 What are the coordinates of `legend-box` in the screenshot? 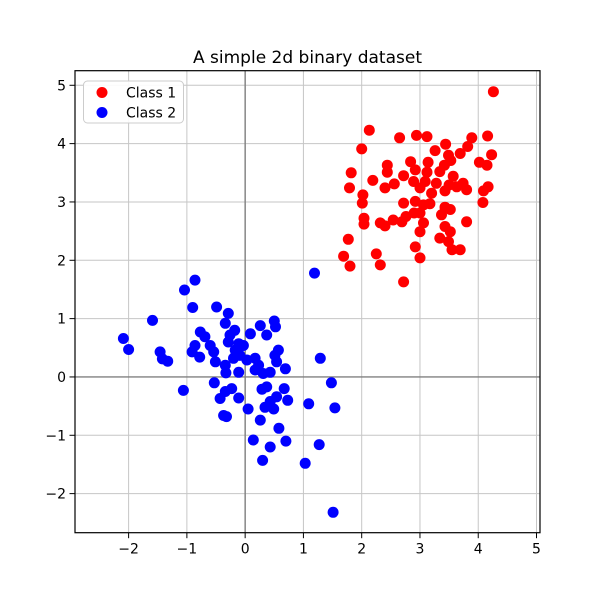 It's located at (133, 102).